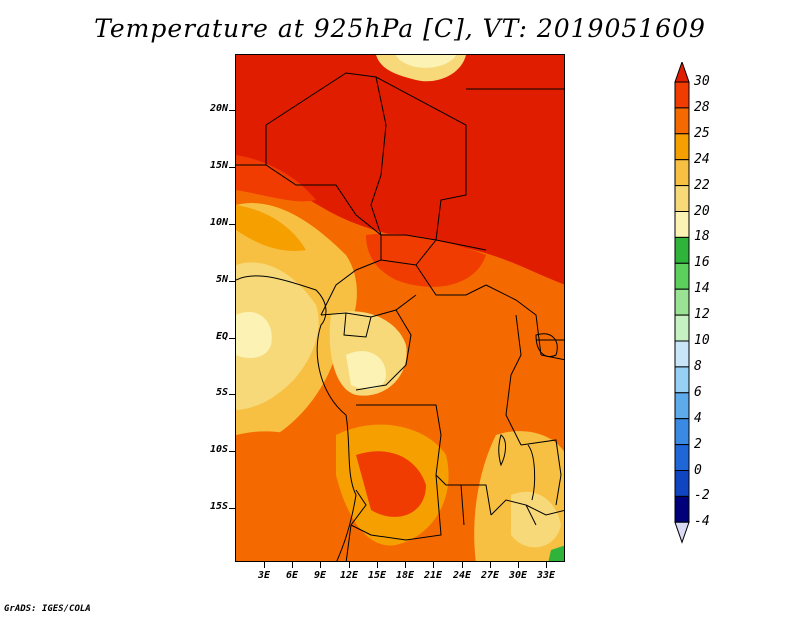 The width and height of the screenshot is (800, 618). I want to click on colorbar-level-label: 0, so click(698, 470).